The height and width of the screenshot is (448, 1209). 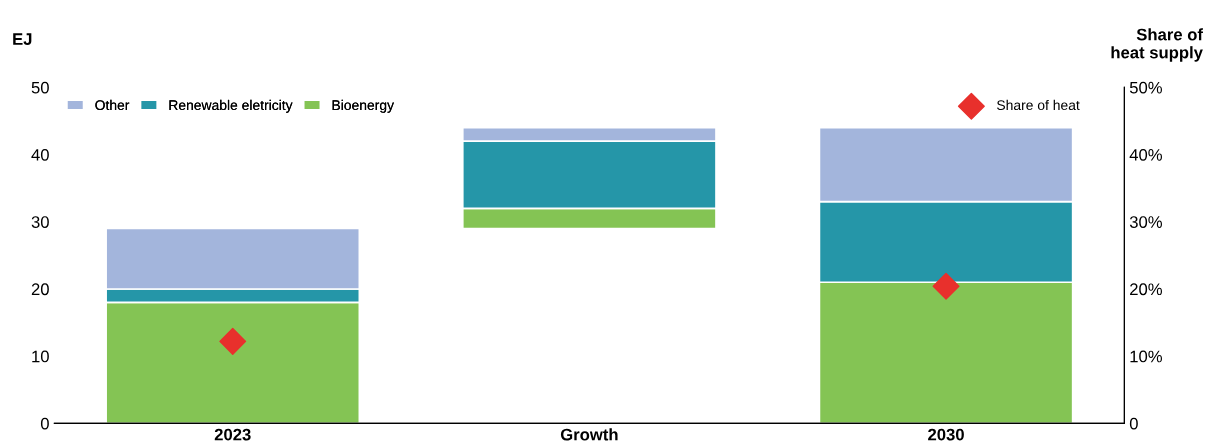 I want to click on y2-tick-label: 0, so click(x=1133, y=423).